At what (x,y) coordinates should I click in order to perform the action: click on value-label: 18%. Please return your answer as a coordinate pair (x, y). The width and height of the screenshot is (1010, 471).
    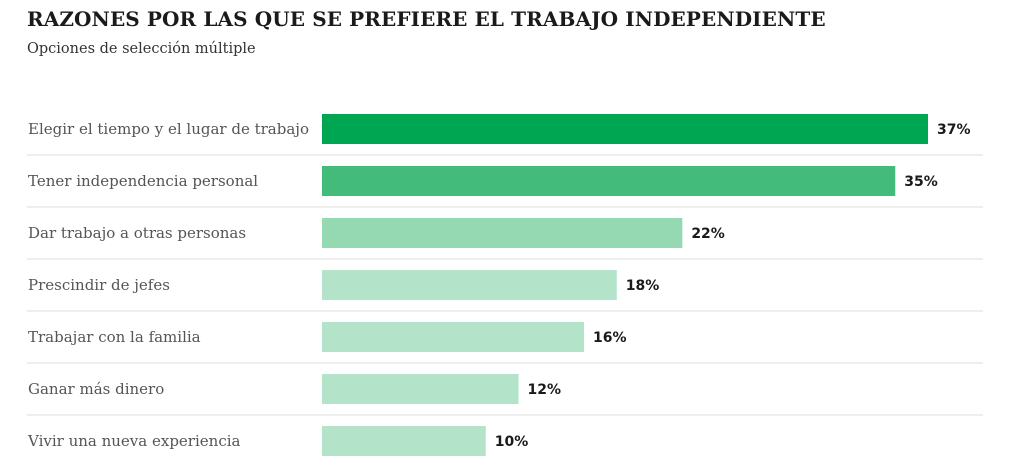
    Looking at the image, I should click on (643, 286).